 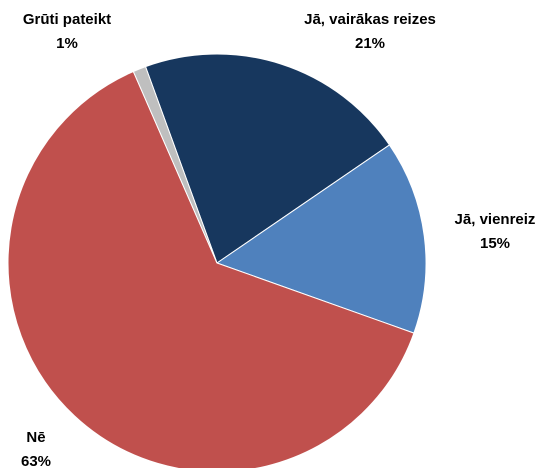 What do you see at coordinates (495, 243) in the screenshot?
I see `value-label: 15%` at bounding box center [495, 243].